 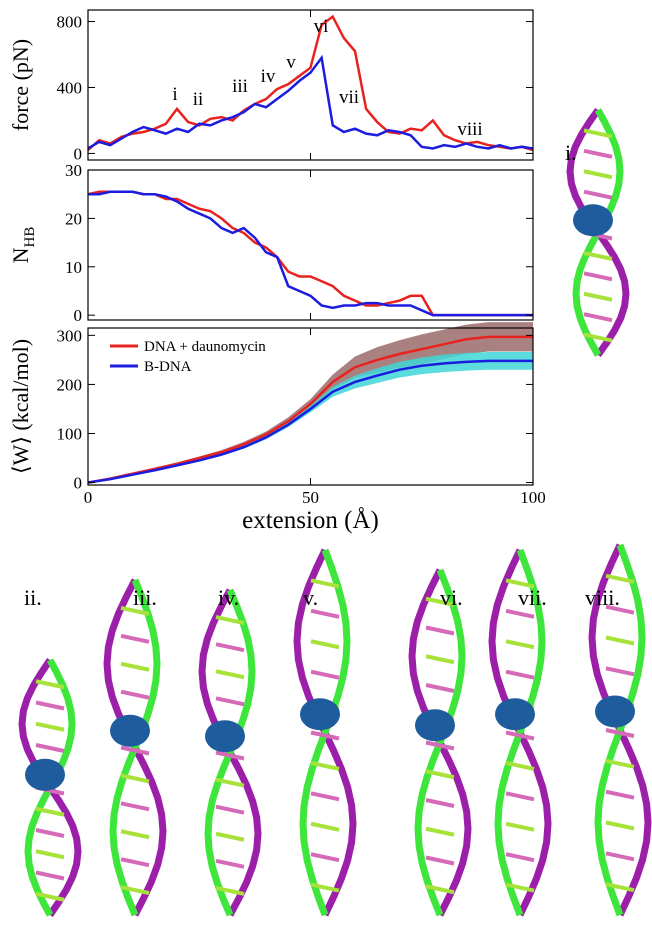 I want to click on snapshot-label: vi., so click(x=451, y=597).